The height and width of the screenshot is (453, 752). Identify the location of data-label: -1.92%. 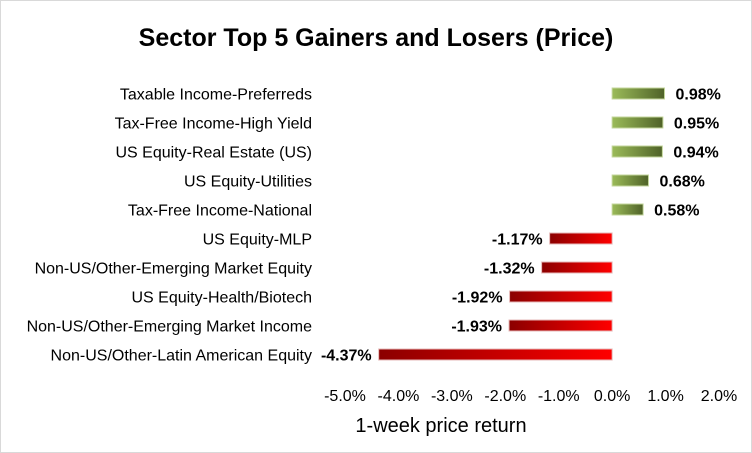
(477, 298).